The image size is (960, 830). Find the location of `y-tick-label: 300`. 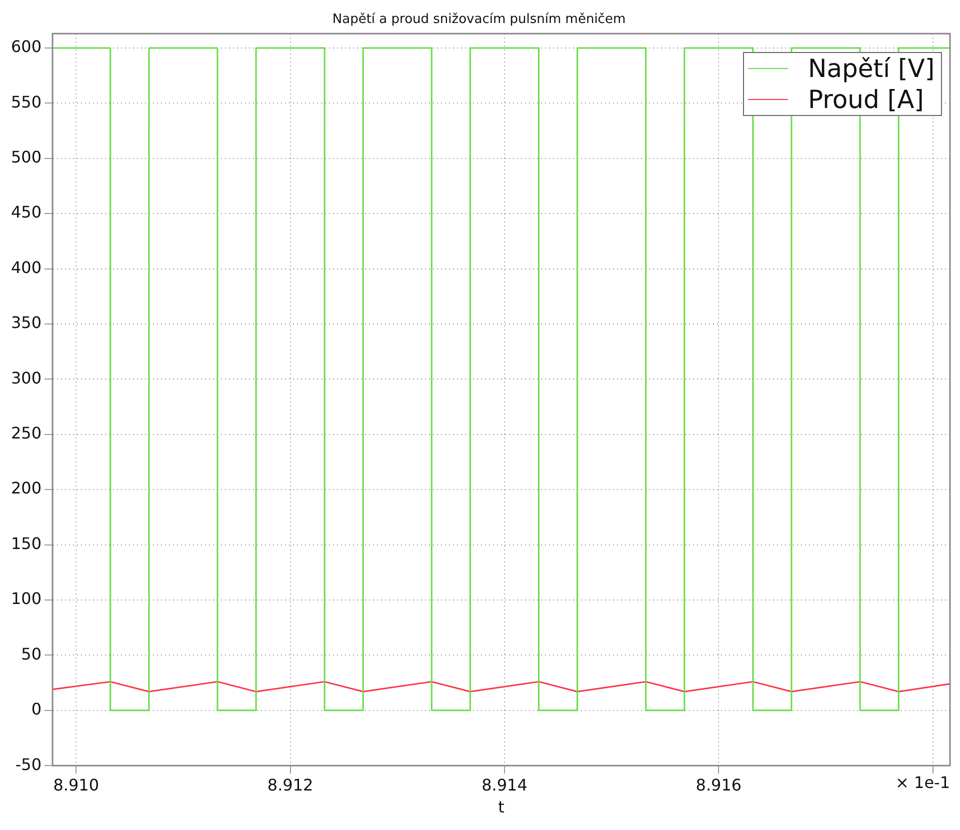

y-tick-label: 300 is located at coordinates (26, 378).